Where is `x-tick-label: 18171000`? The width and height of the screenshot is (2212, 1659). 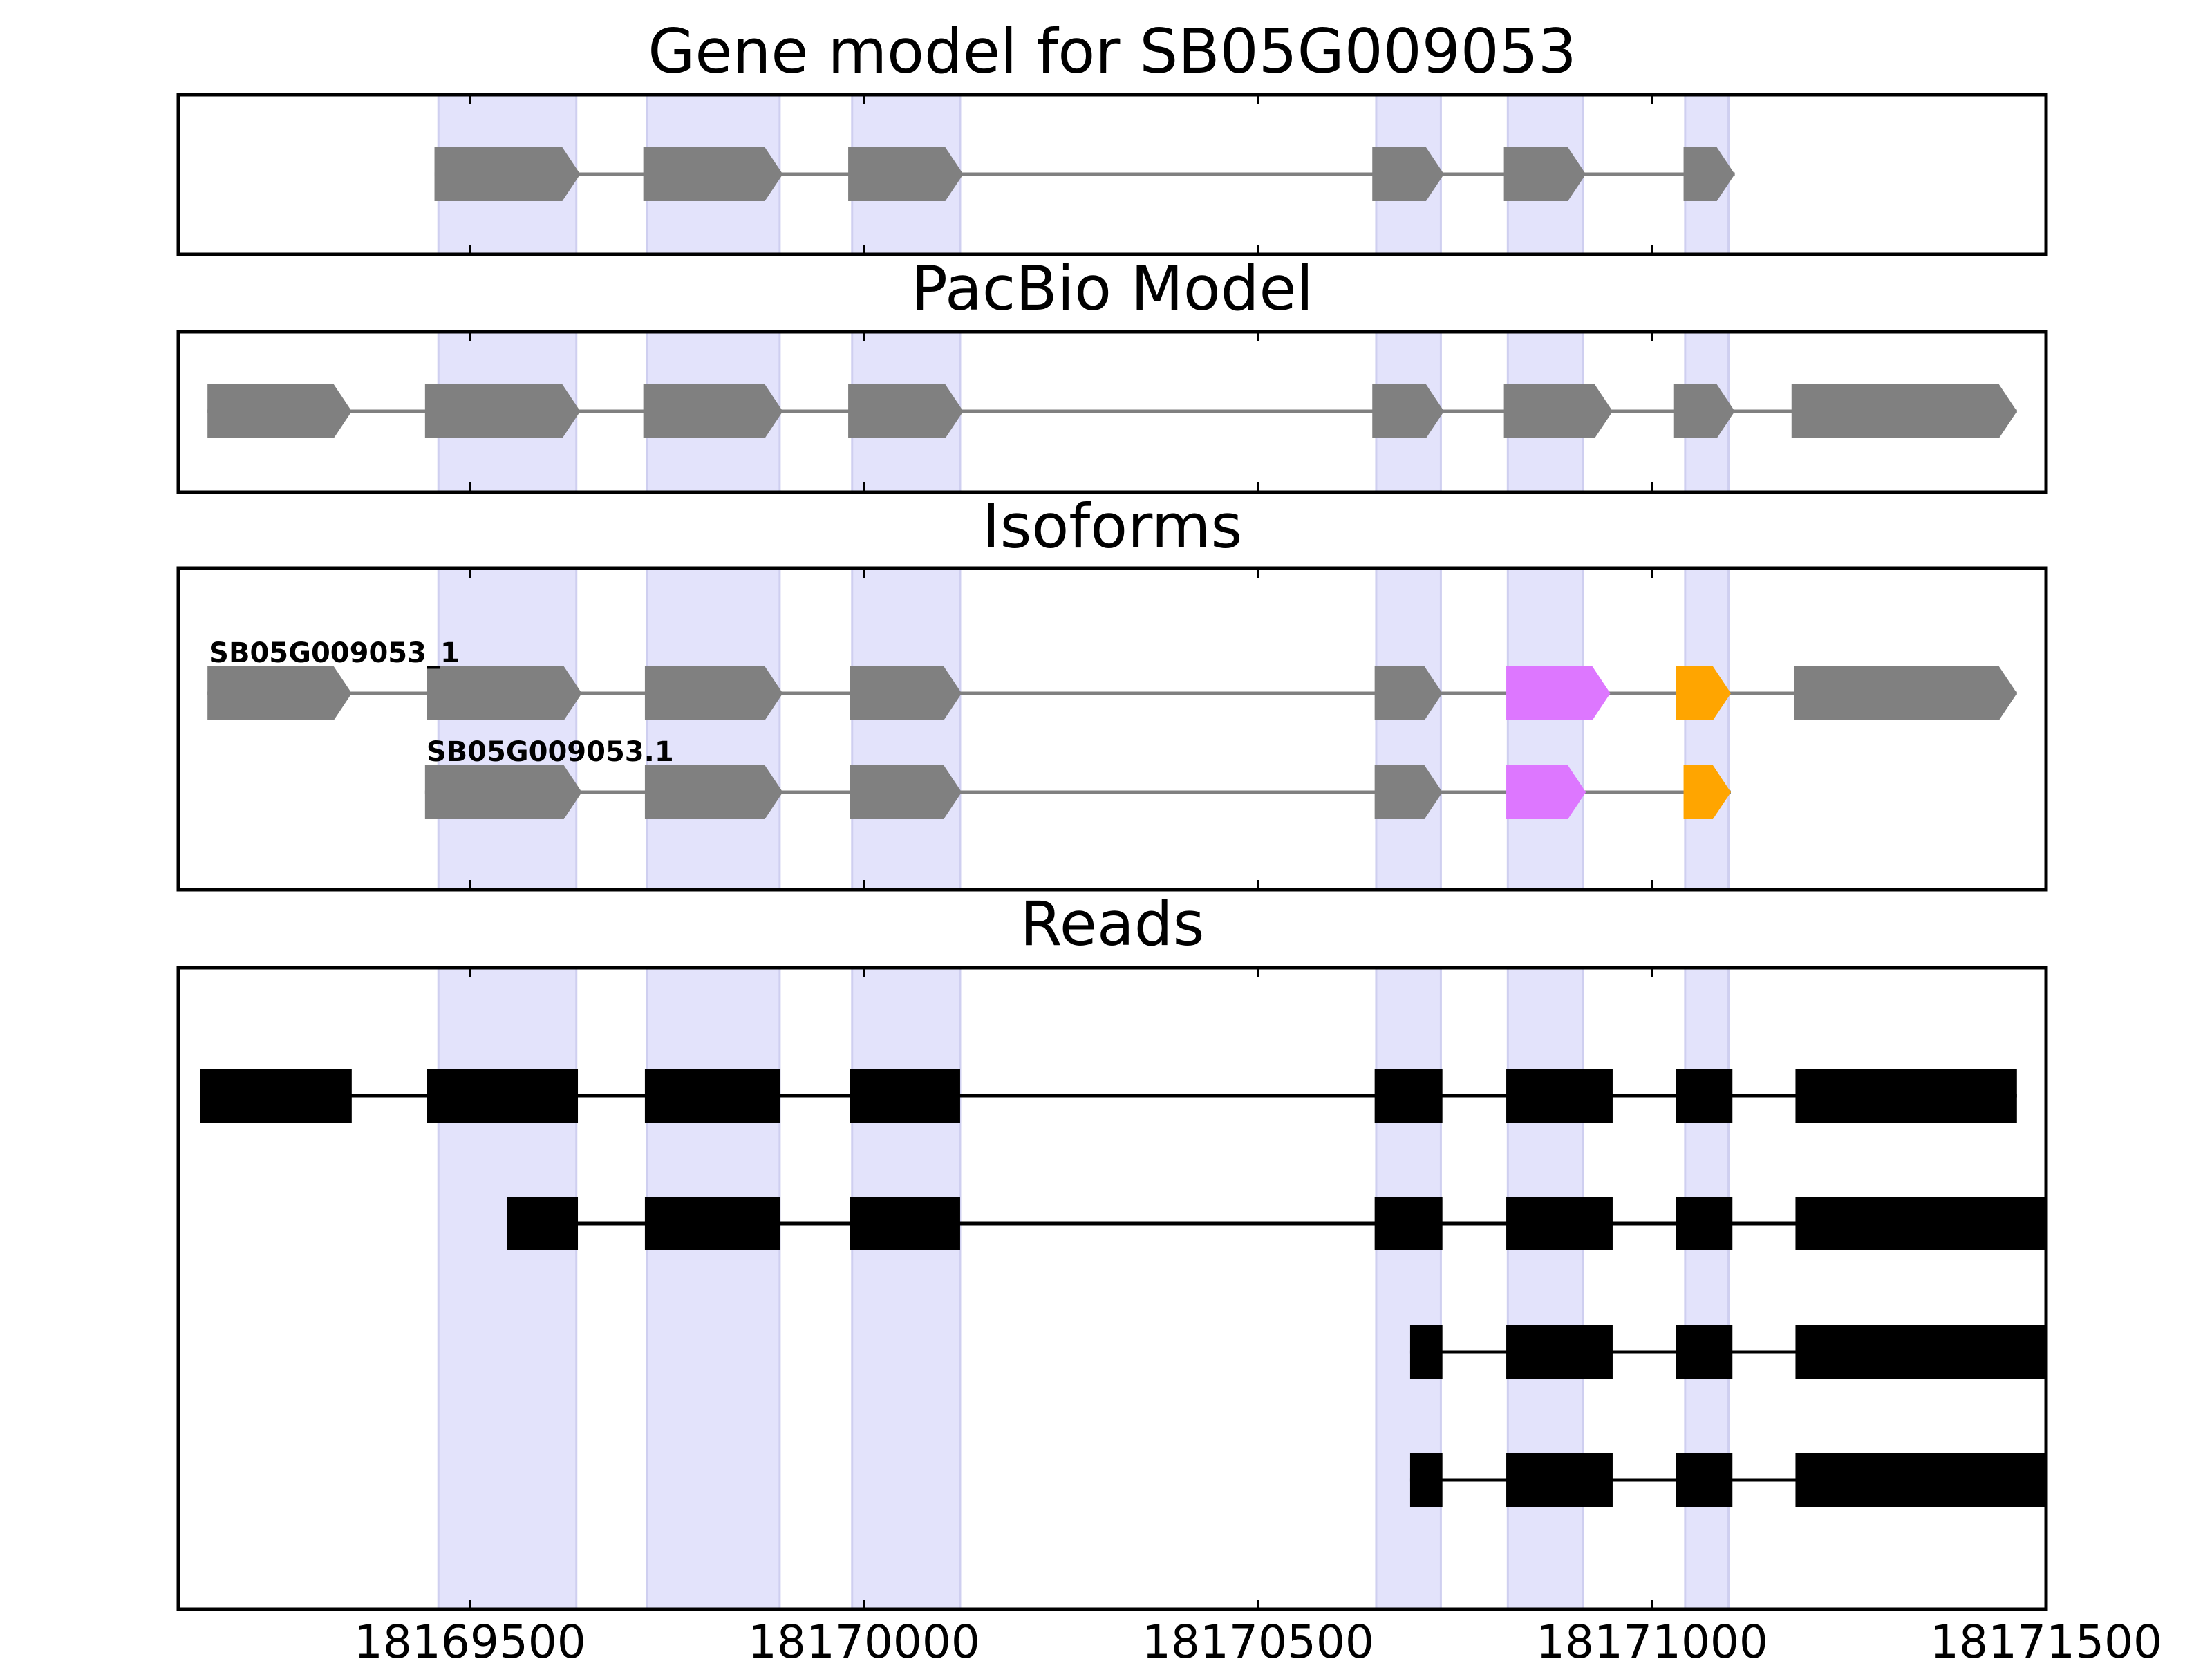
x-tick-label: 18171000 is located at coordinates (1652, 1637).